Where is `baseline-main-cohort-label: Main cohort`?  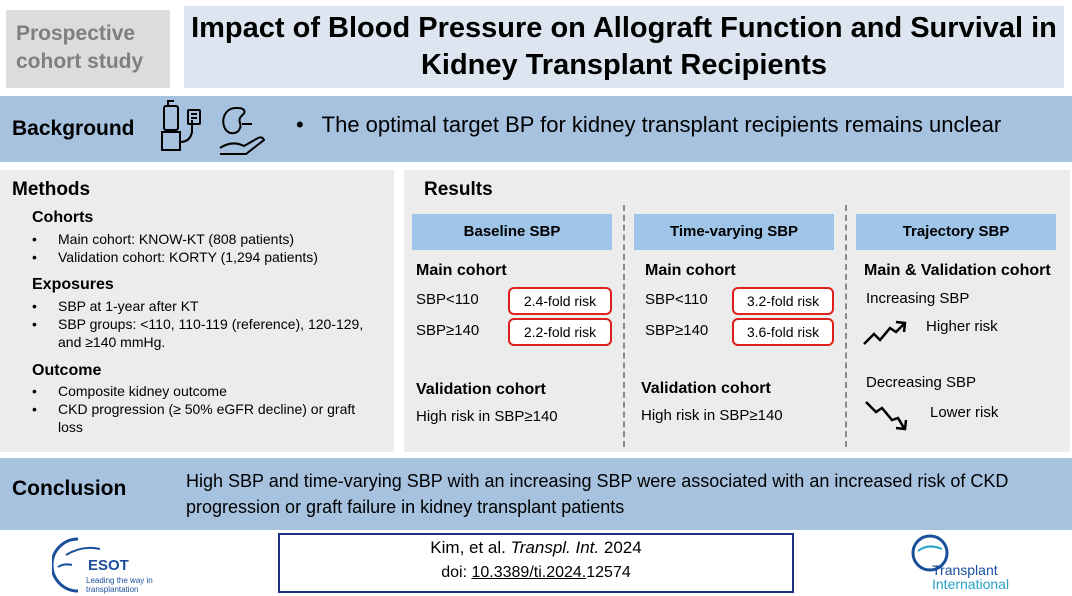 baseline-main-cohort-label: Main cohort is located at coordinates (461, 270).